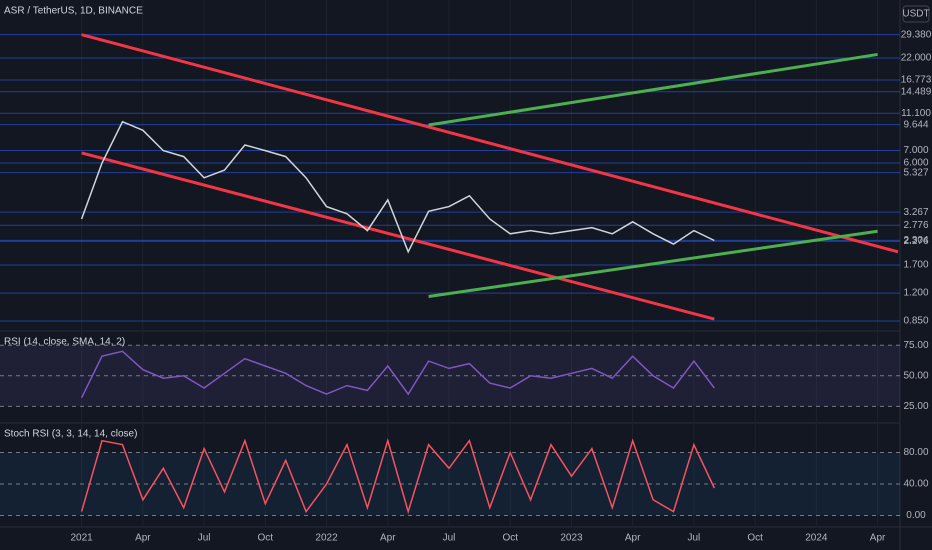  What do you see at coordinates (915, 163) in the screenshot?
I see `y-tick-label: 6.000` at bounding box center [915, 163].